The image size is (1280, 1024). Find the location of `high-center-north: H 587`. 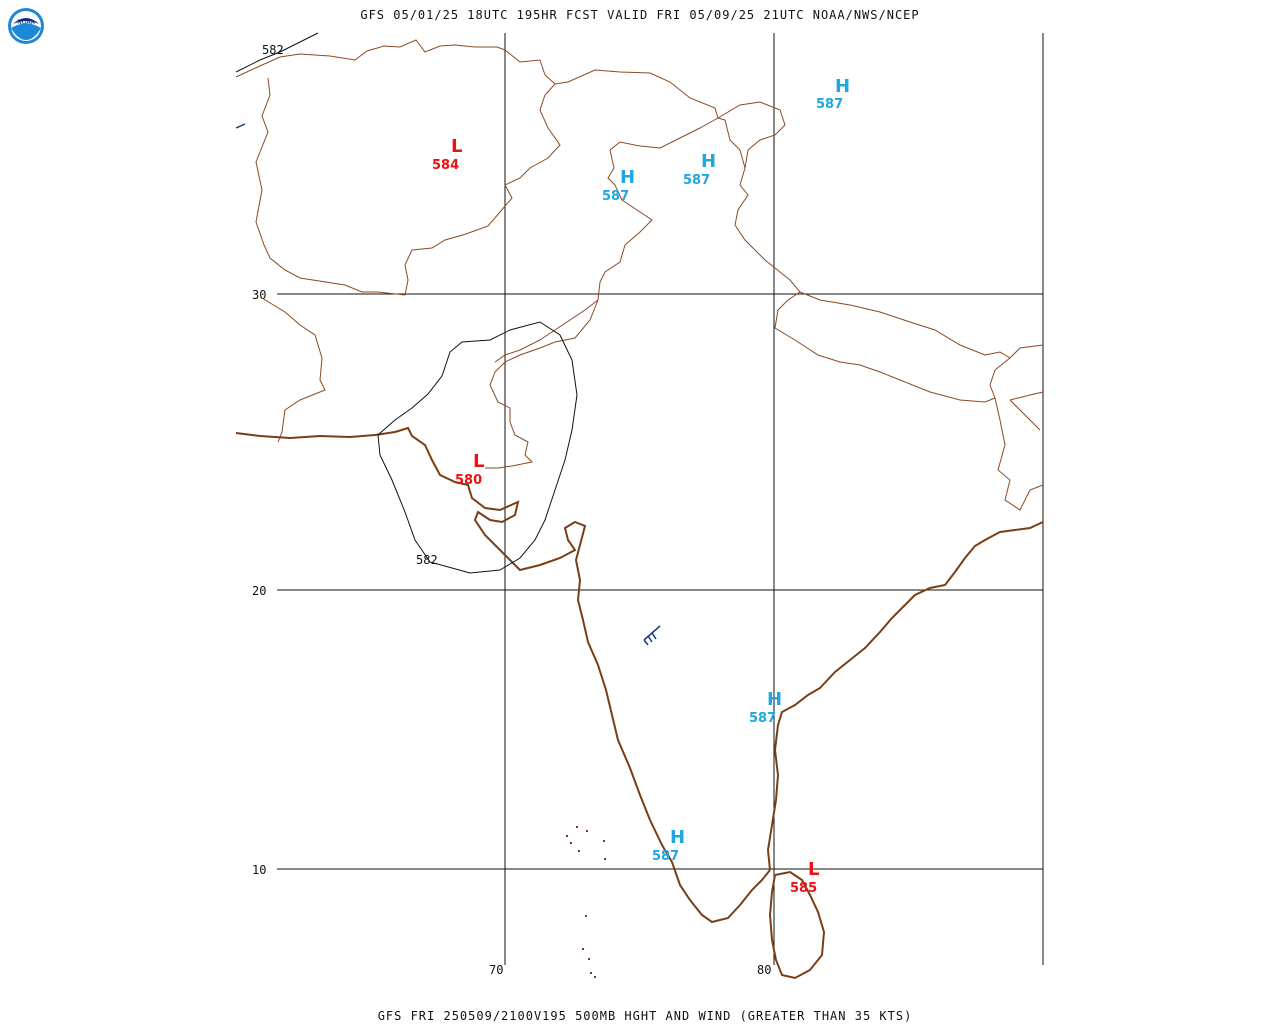

high-center-north: H 587 is located at coordinates (833, 94).